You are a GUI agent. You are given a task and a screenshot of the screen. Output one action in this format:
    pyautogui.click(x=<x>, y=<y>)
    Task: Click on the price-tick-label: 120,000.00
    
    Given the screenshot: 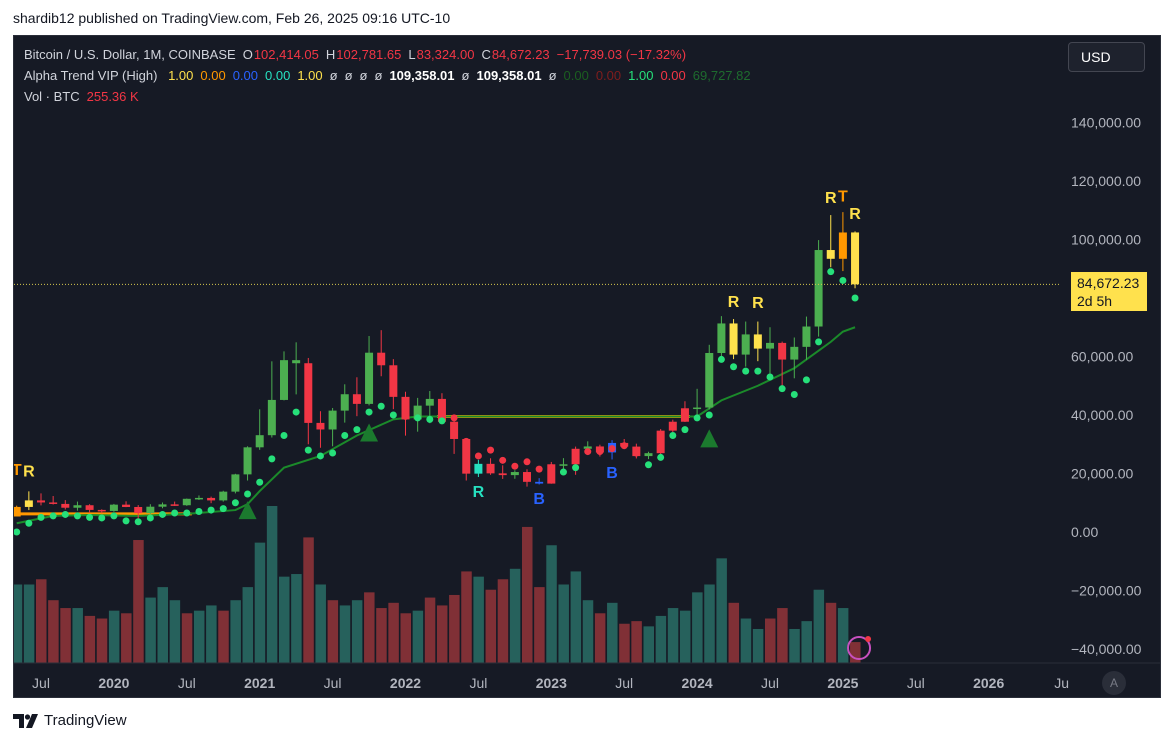 What is the action you would take?
    pyautogui.click(x=1106, y=181)
    